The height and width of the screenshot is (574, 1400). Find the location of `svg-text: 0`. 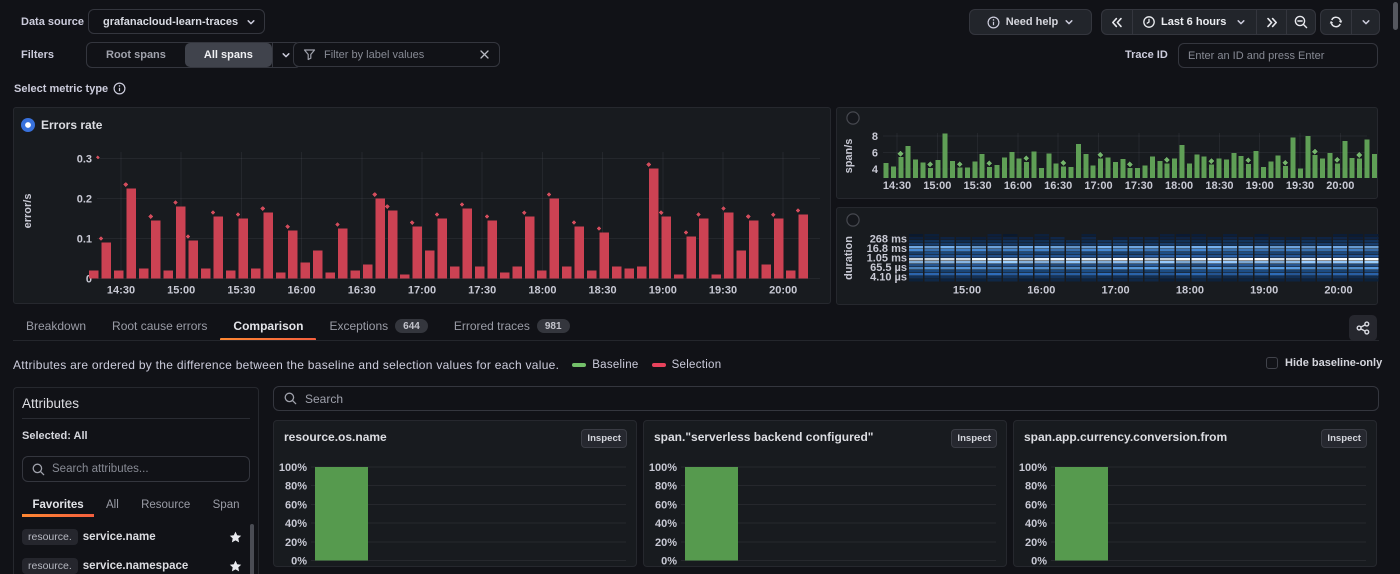

svg-text: 0 is located at coordinates (89, 280).